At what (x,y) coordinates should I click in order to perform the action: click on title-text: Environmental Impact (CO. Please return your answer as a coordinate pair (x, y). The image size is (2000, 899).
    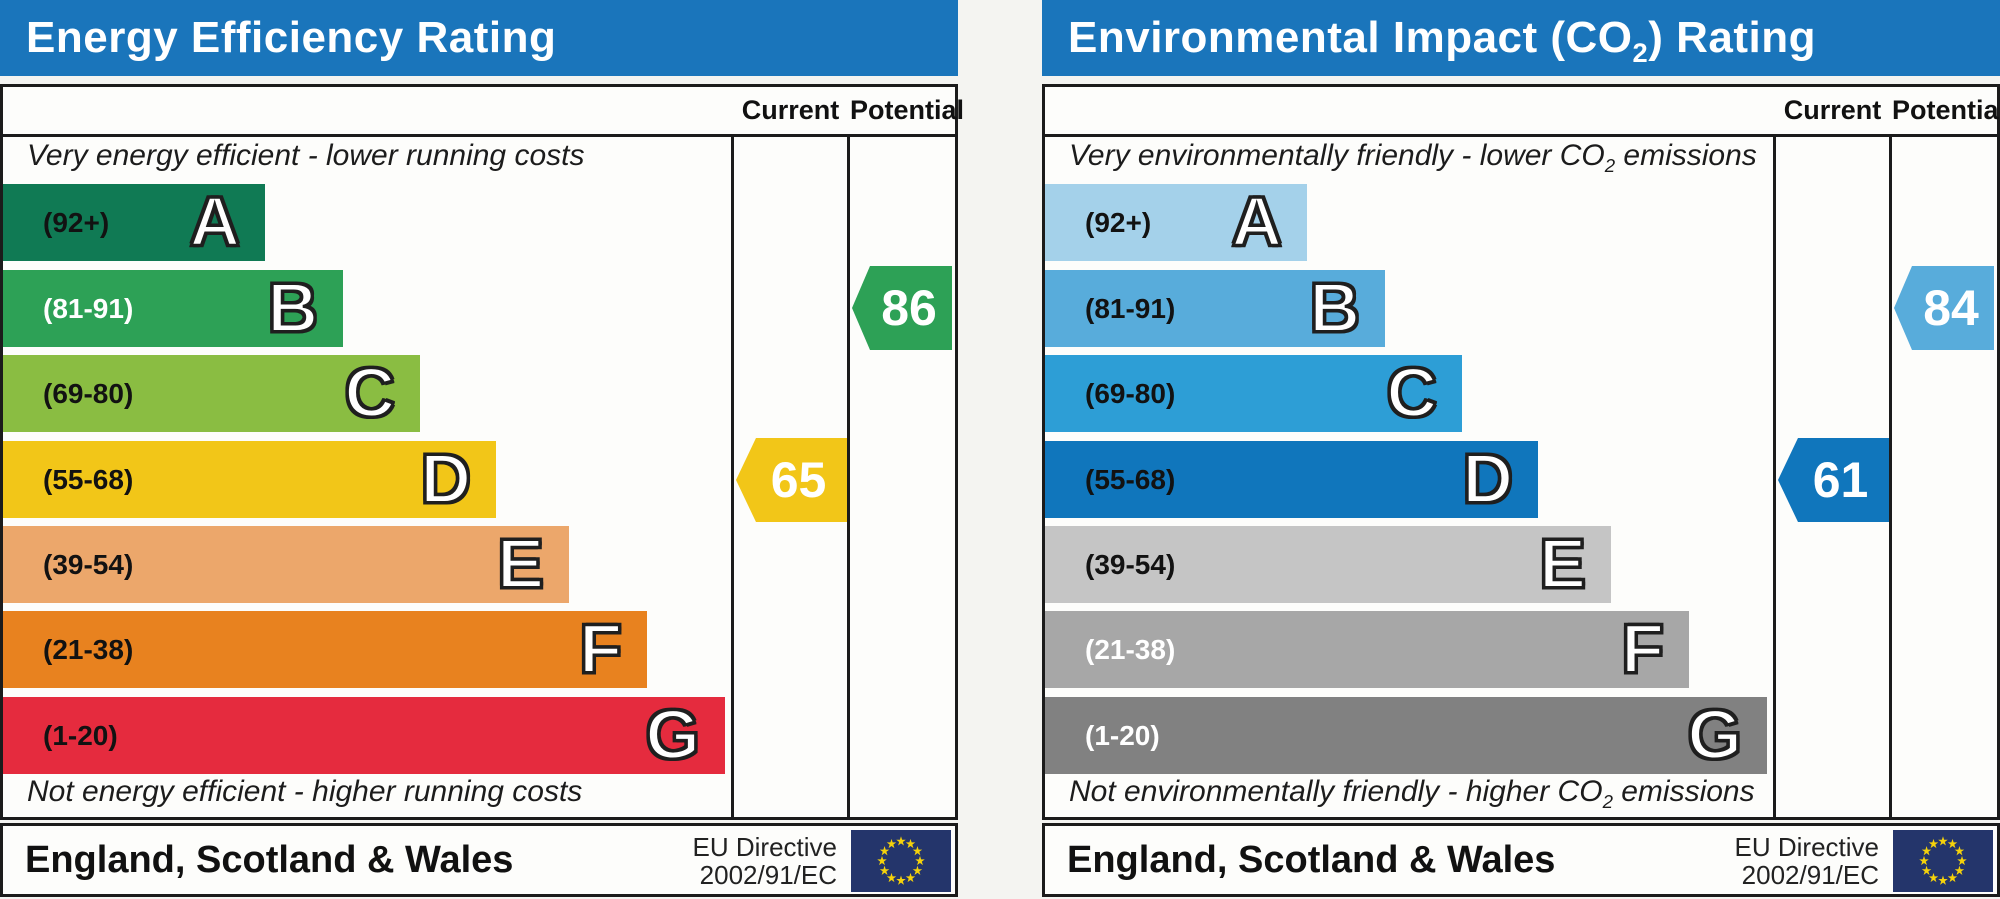
    Looking at the image, I should click on (1350, 37).